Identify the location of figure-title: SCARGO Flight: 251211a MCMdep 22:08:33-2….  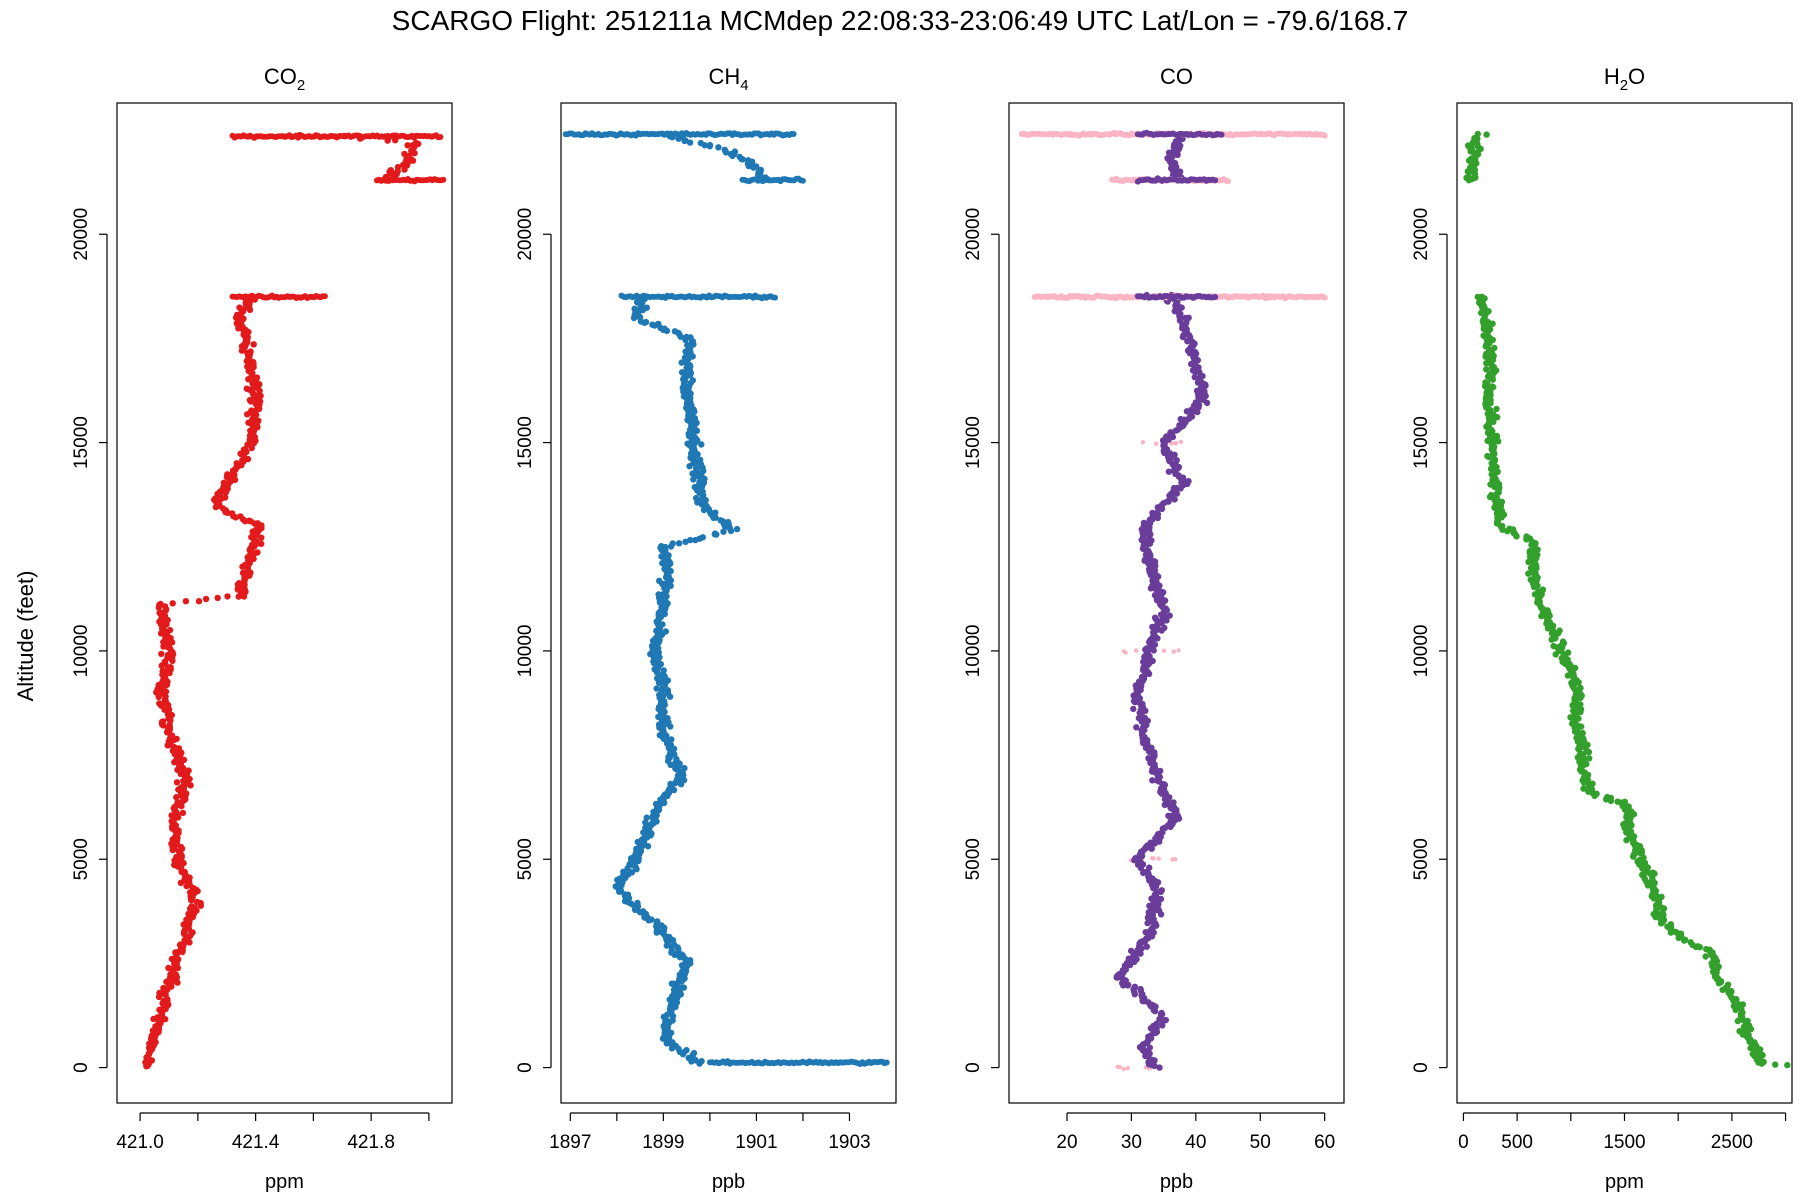
(900, 20).